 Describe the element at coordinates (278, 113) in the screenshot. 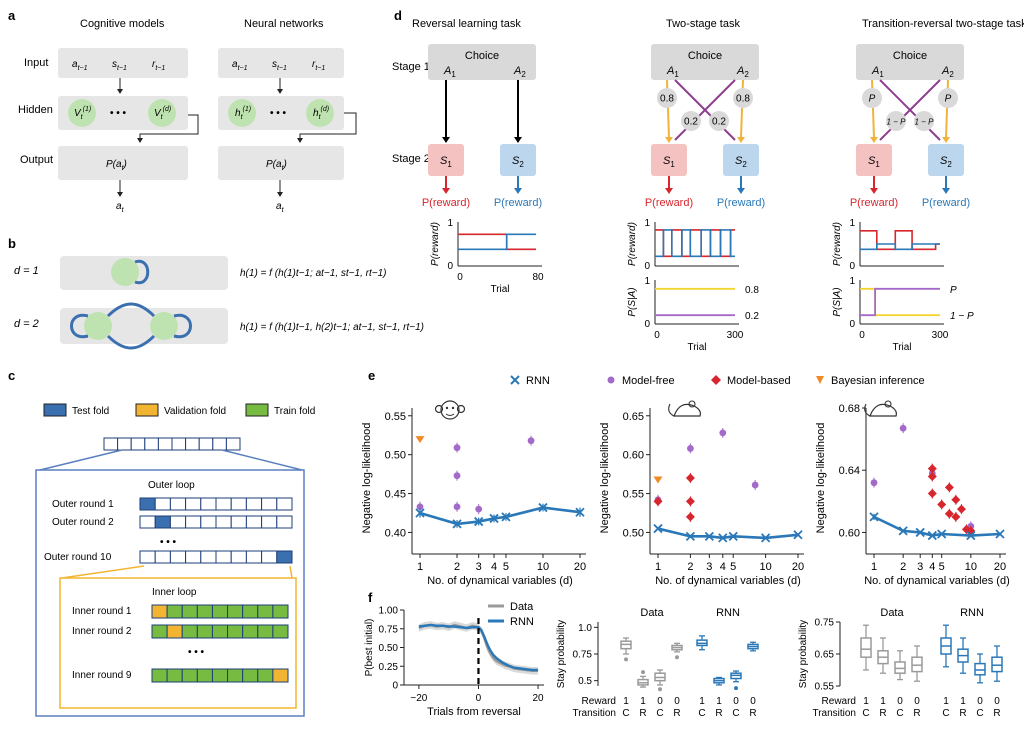

I see `ellipsis-nn: • • •` at that location.